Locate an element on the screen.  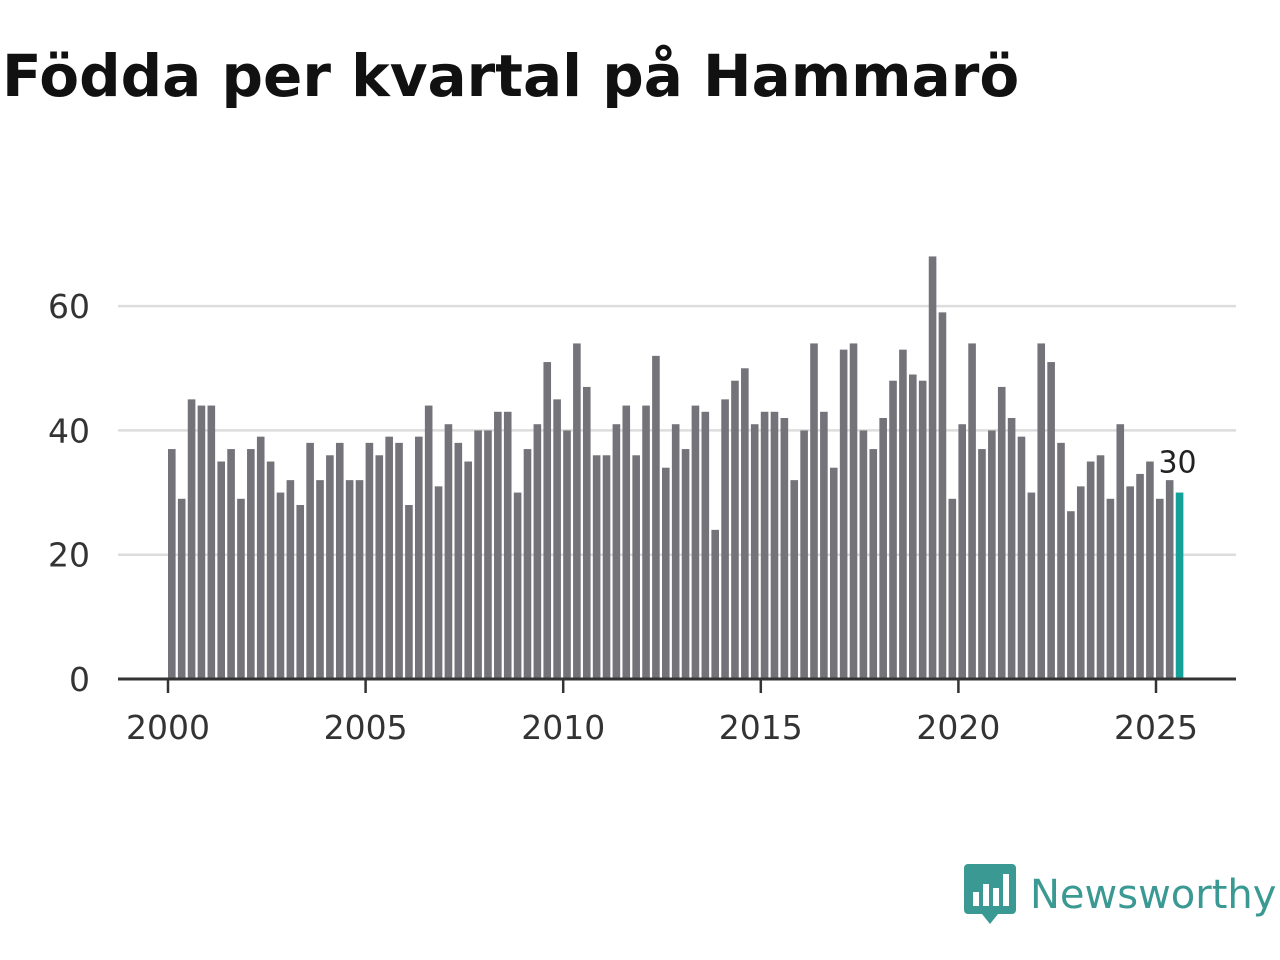
bar-2020-q1 is located at coordinates (962, 551).